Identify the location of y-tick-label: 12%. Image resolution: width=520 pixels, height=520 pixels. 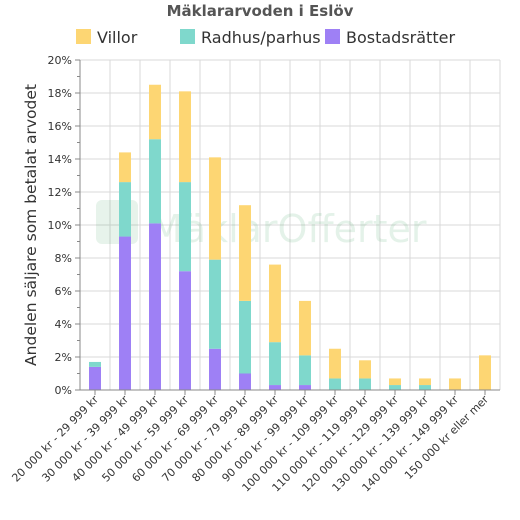
(60, 192).